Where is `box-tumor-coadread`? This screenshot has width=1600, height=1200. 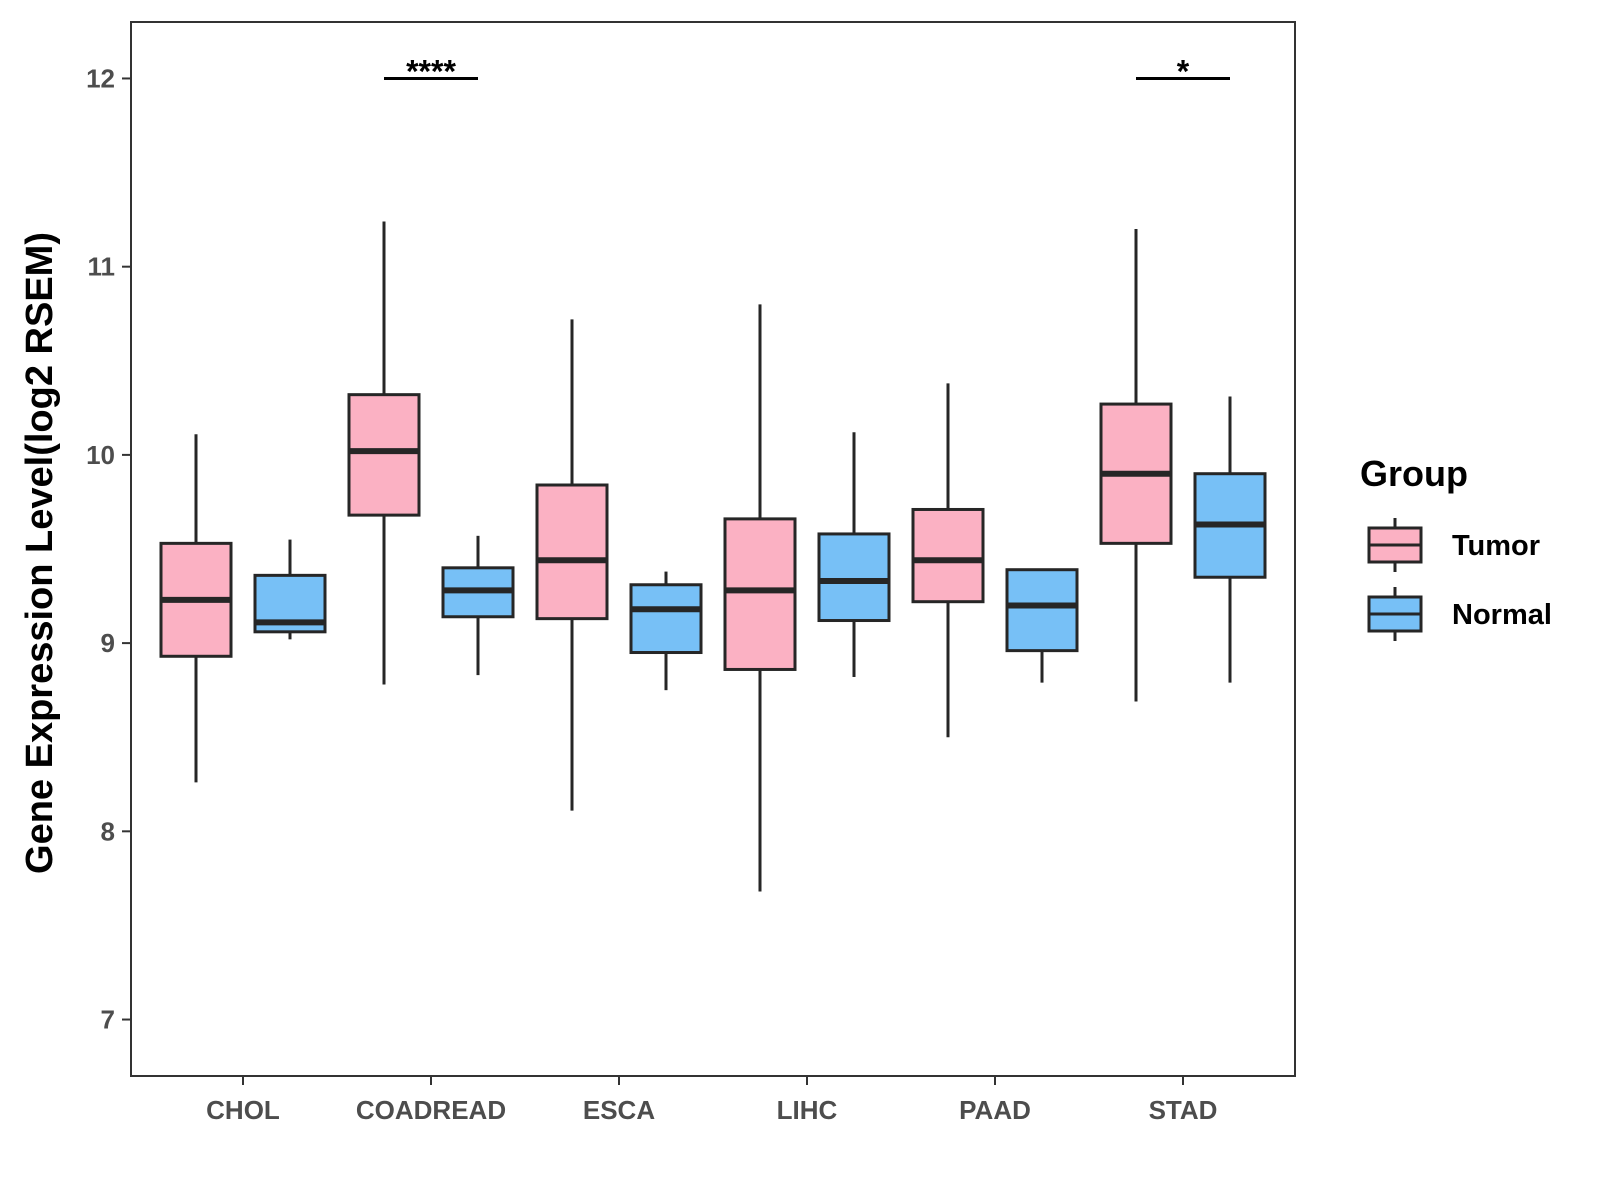 box-tumor-coadread is located at coordinates (384, 453).